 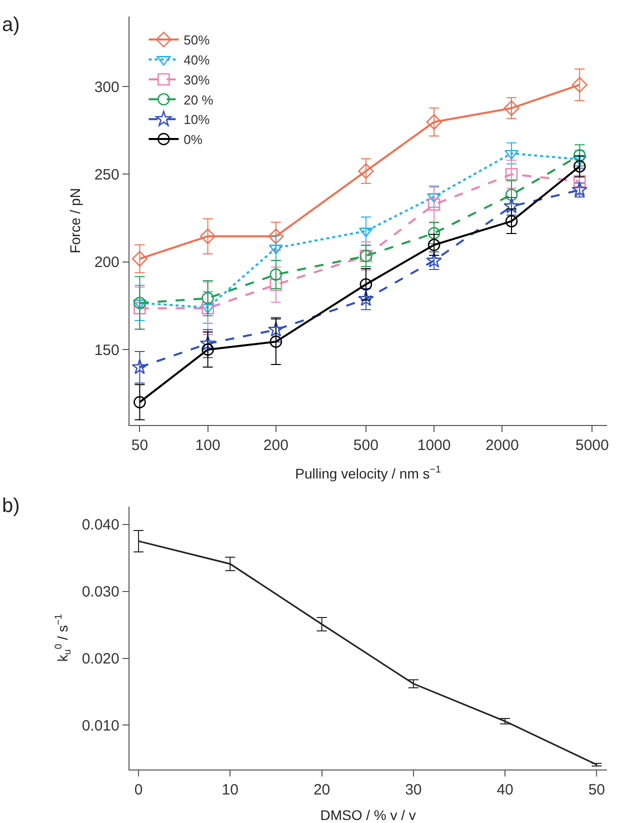 I want to click on x-tick-label: 30, so click(x=413, y=789).